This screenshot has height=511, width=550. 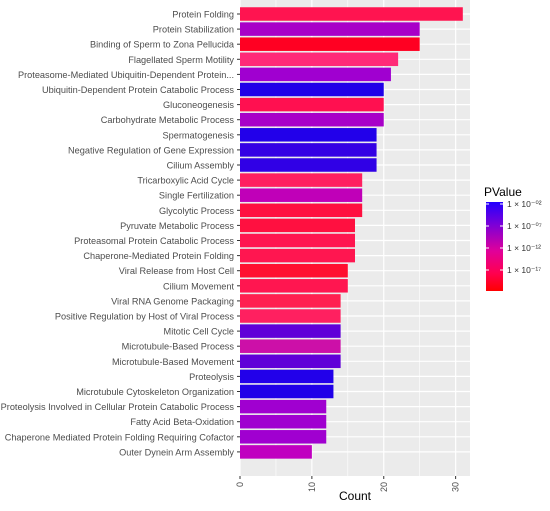 I want to click on x-axis: 0 10 20 30, so click(x=348, y=484).